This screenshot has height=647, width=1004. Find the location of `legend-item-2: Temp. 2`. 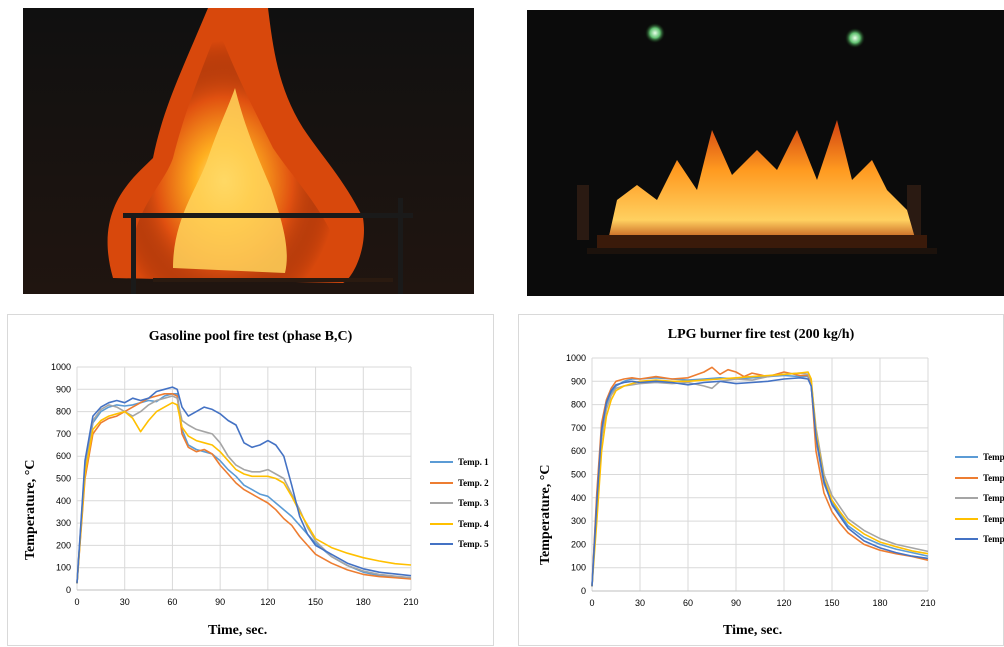

legend-item-2: Temp. 2 is located at coordinates (459, 483).